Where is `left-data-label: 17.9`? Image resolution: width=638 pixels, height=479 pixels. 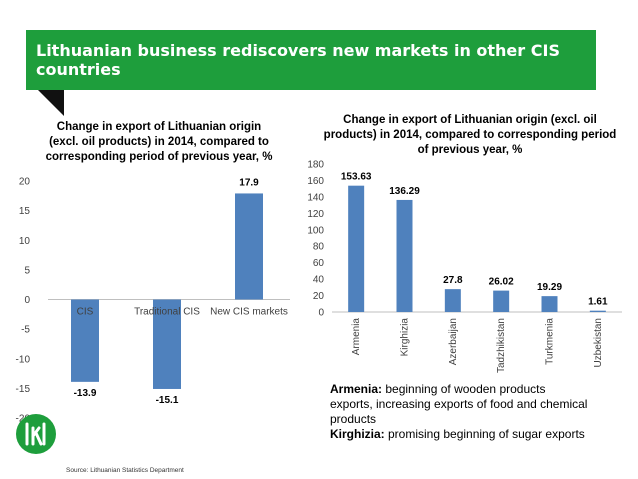 left-data-label: 17.9 is located at coordinates (249, 182).